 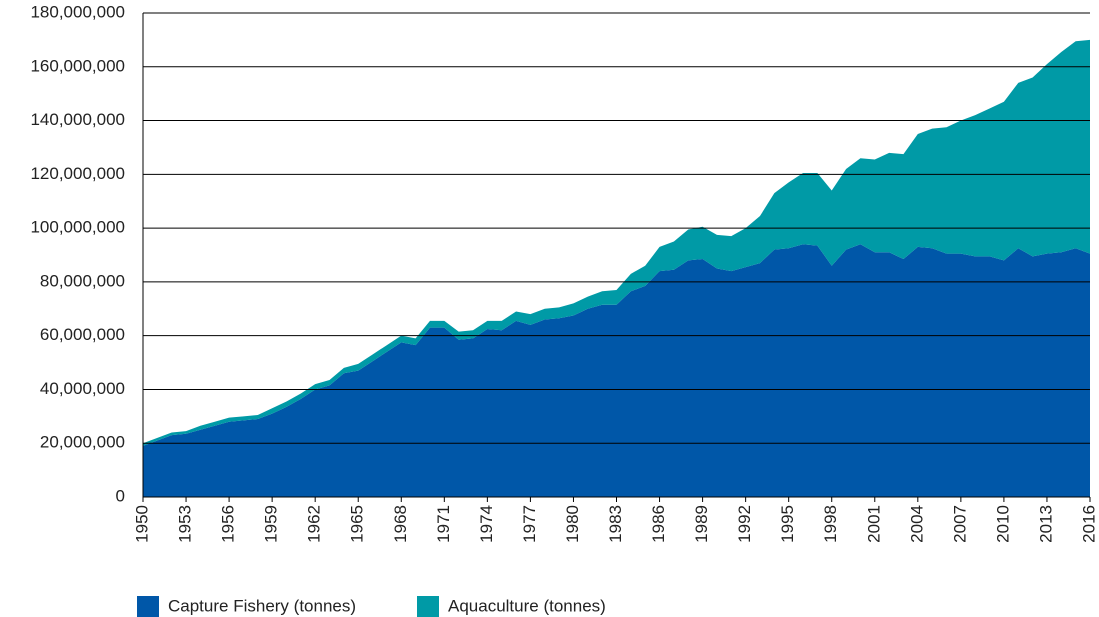 I want to click on x-tick-label: 1965, so click(x=357, y=524).